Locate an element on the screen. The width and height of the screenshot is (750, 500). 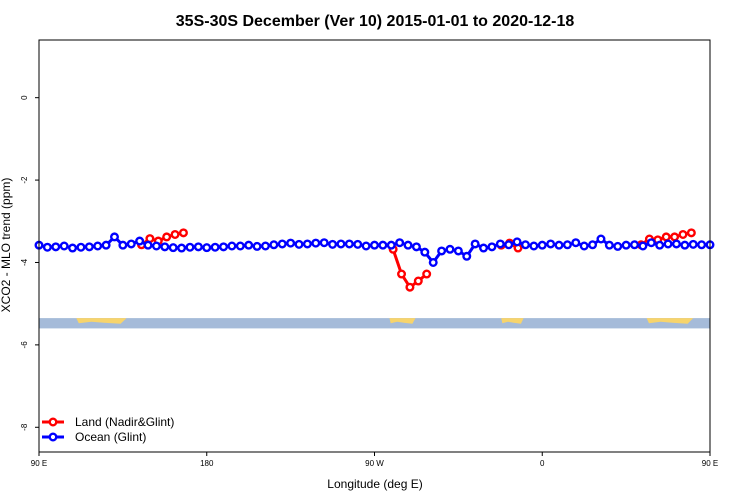
x-tick-label: 180 is located at coordinates (207, 463).